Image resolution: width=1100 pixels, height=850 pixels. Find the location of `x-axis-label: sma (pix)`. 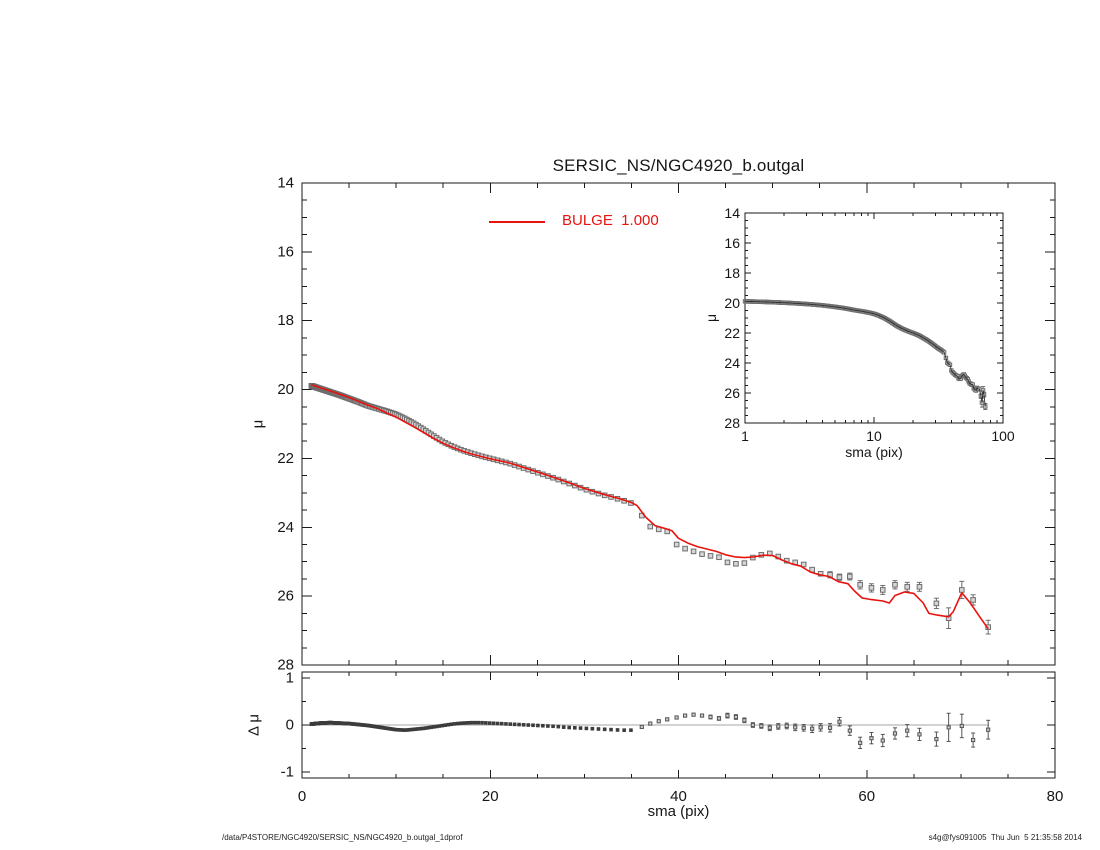

x-axis-label: sma (pix) is located at coordinates (678, 811).